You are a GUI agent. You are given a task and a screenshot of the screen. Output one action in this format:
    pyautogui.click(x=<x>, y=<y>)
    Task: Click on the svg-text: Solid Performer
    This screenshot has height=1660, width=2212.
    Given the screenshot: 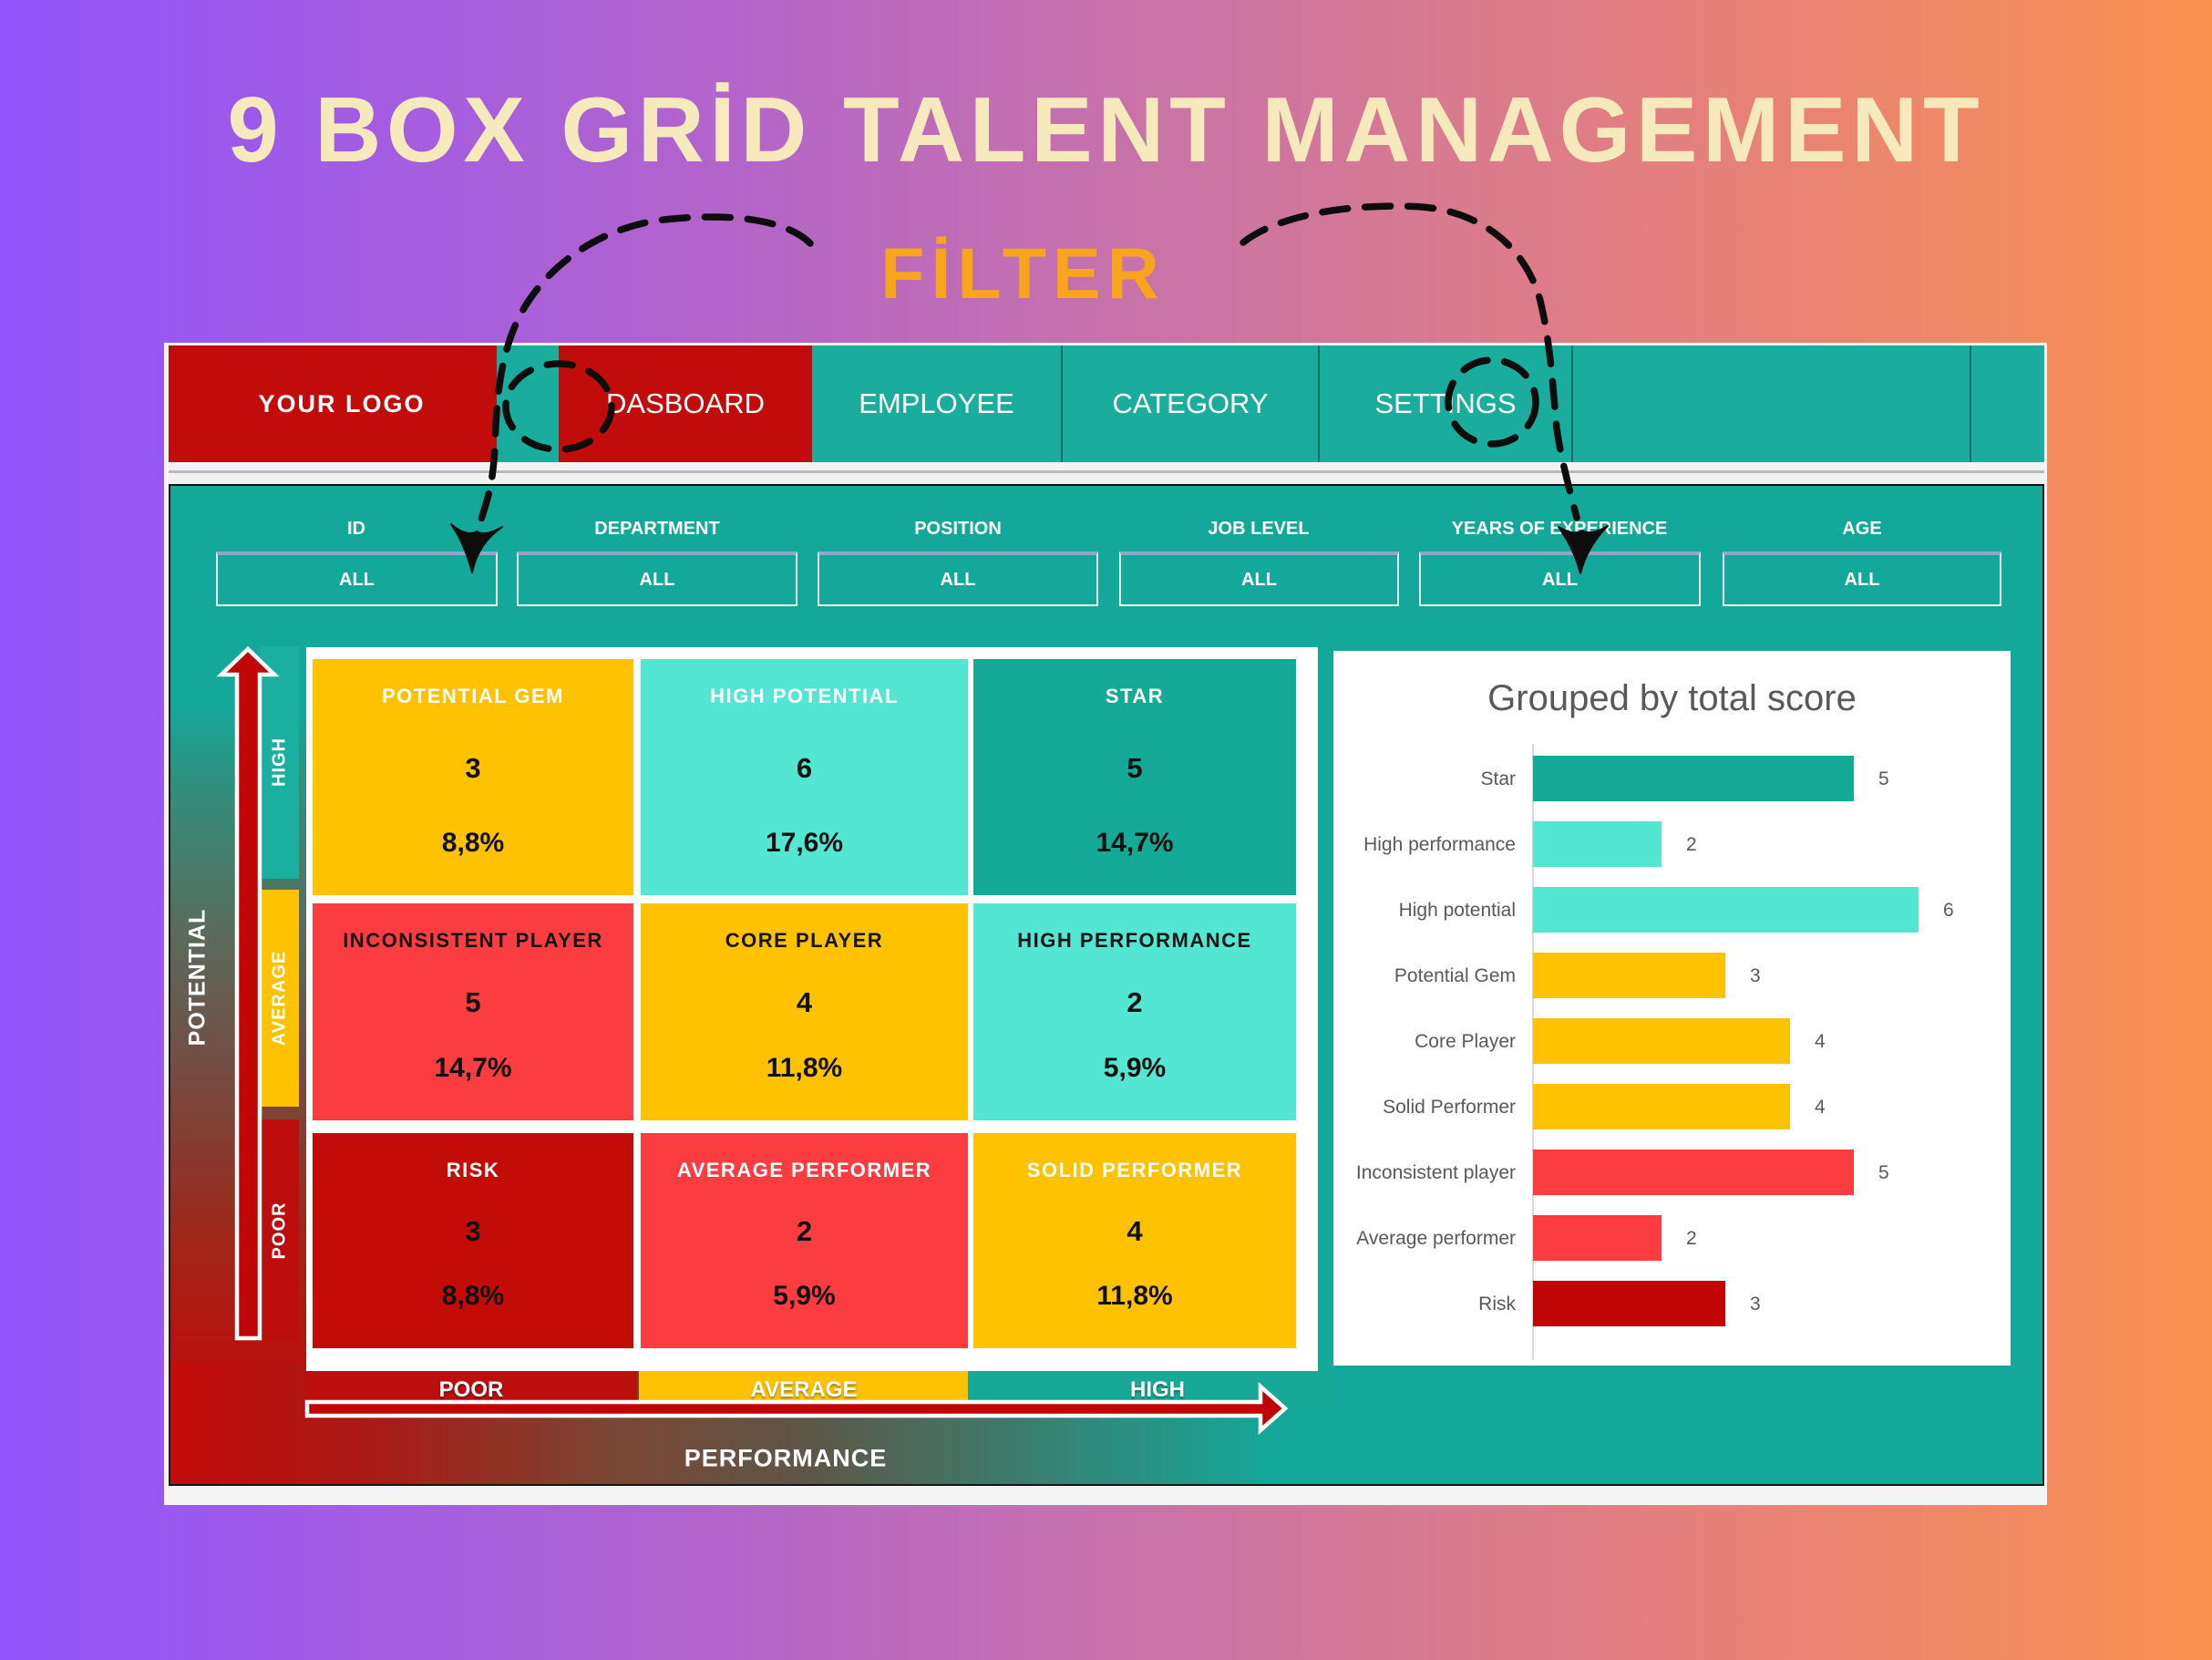 What is the action you would take?
    pyautogui.click(x=1449, y=1108)
    